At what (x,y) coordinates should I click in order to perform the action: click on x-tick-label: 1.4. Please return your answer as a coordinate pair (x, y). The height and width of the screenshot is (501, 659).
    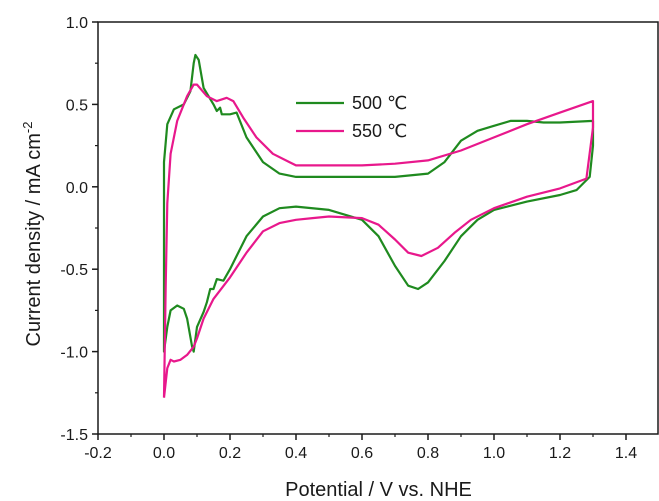
    Looking at the image, I should click on (626, 453).